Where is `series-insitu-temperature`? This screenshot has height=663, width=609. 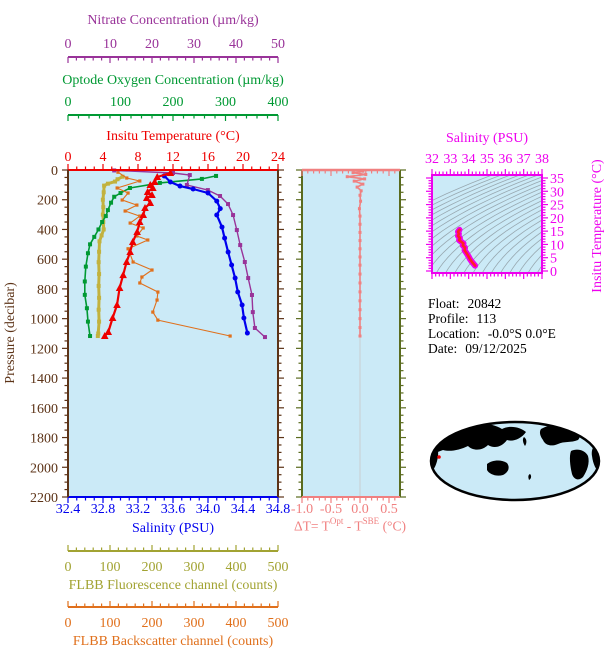
series-insitu-temperature is located at coordinates (137, 254).